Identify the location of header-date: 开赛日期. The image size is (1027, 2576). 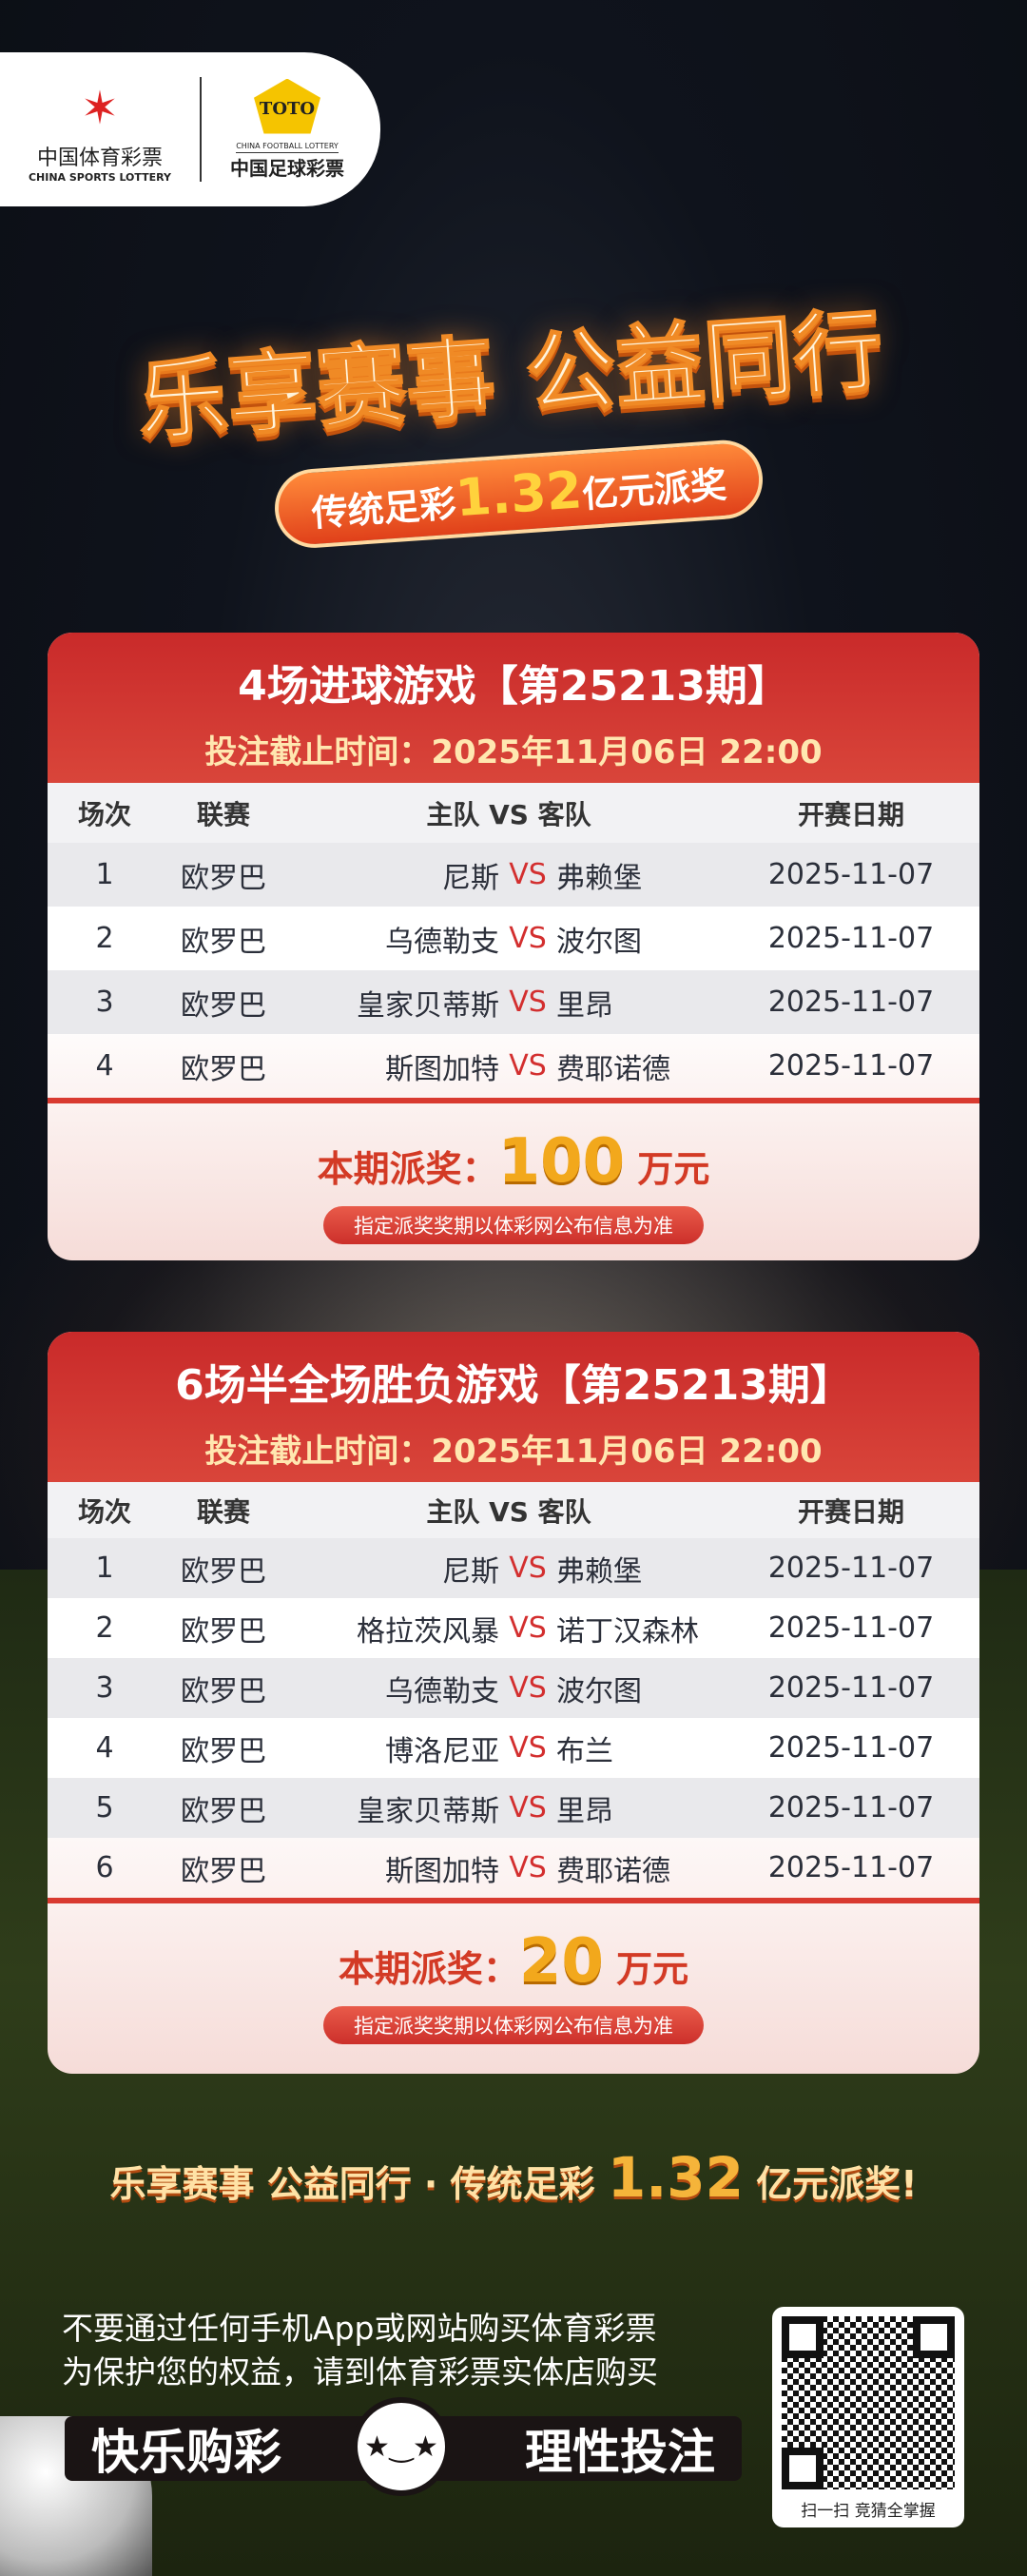
(851, 1511).